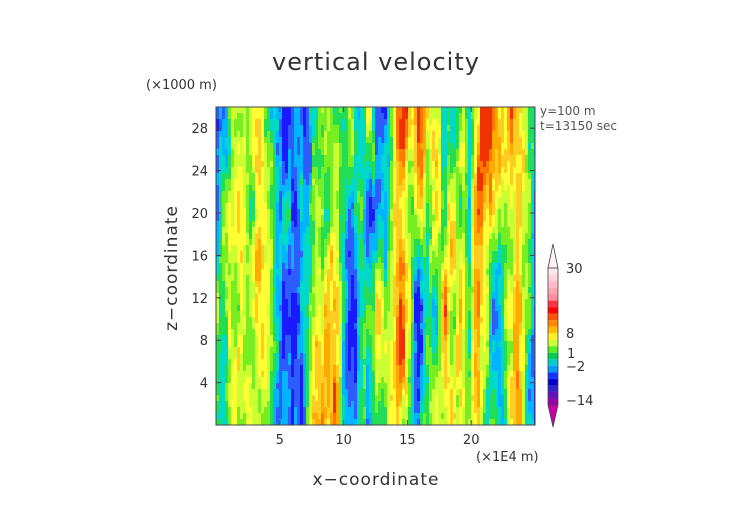  What do you see at coordinates (568, 111) in the screenshot?
I see `annotation-y: y=100 m` at bounding box center [568, 111].